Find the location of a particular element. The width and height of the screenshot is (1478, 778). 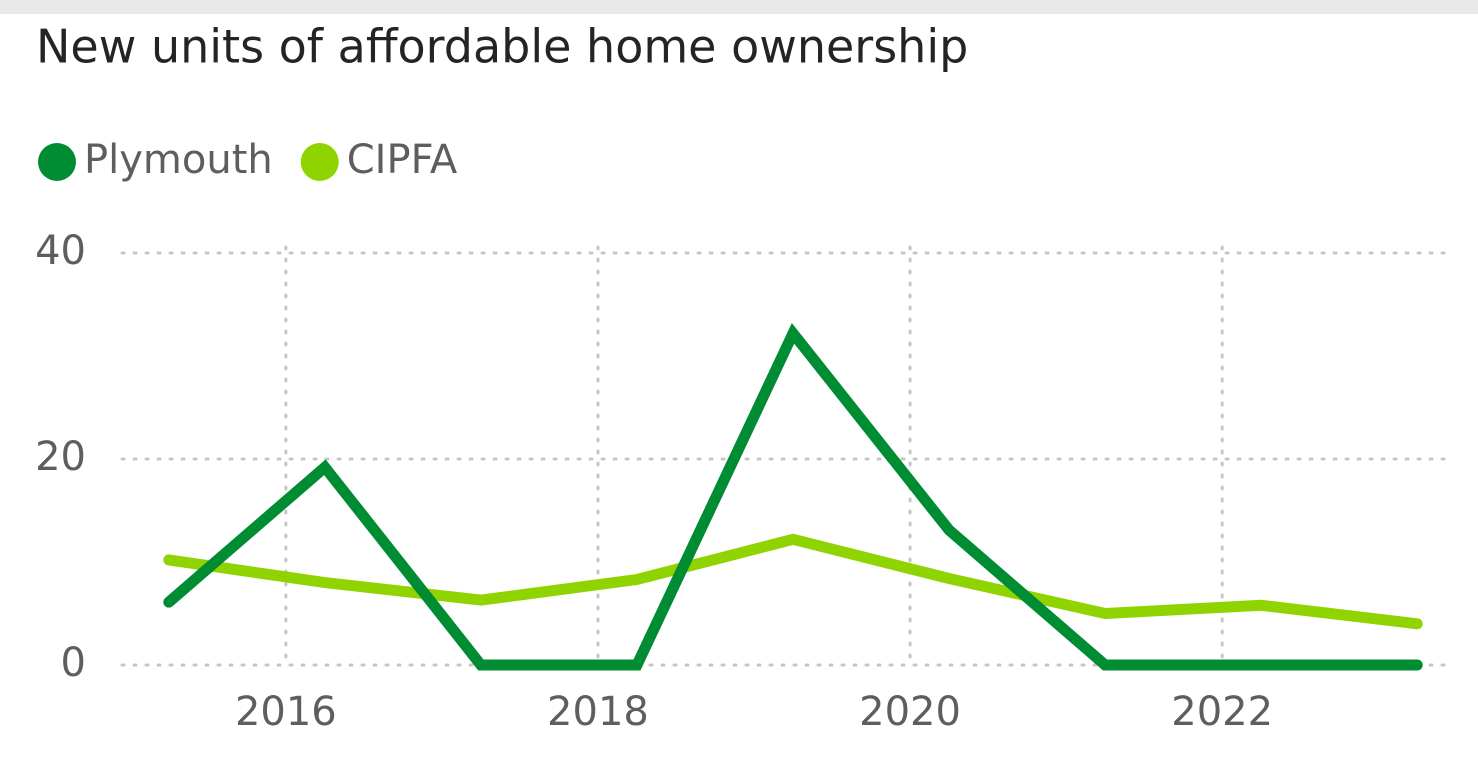

x-tick-label: 2016 is located at coordinates (286, 712).